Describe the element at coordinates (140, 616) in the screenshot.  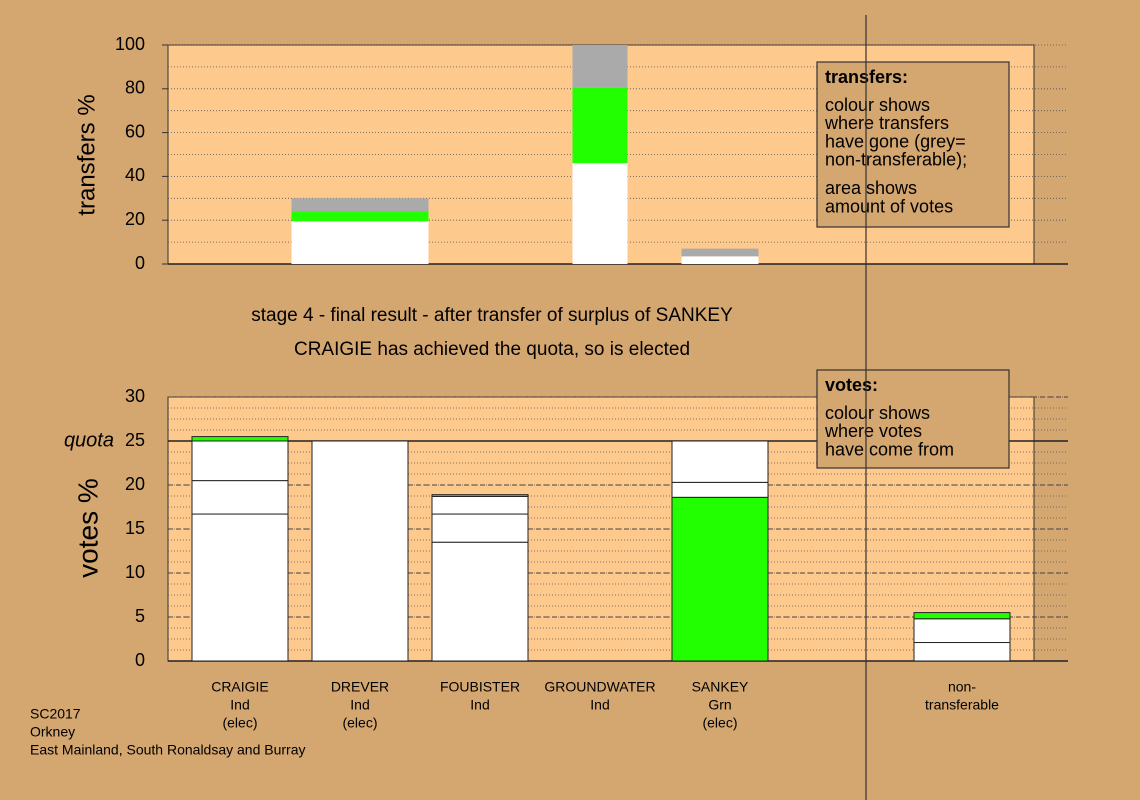
I see `y-tick-label: 5` at that location.